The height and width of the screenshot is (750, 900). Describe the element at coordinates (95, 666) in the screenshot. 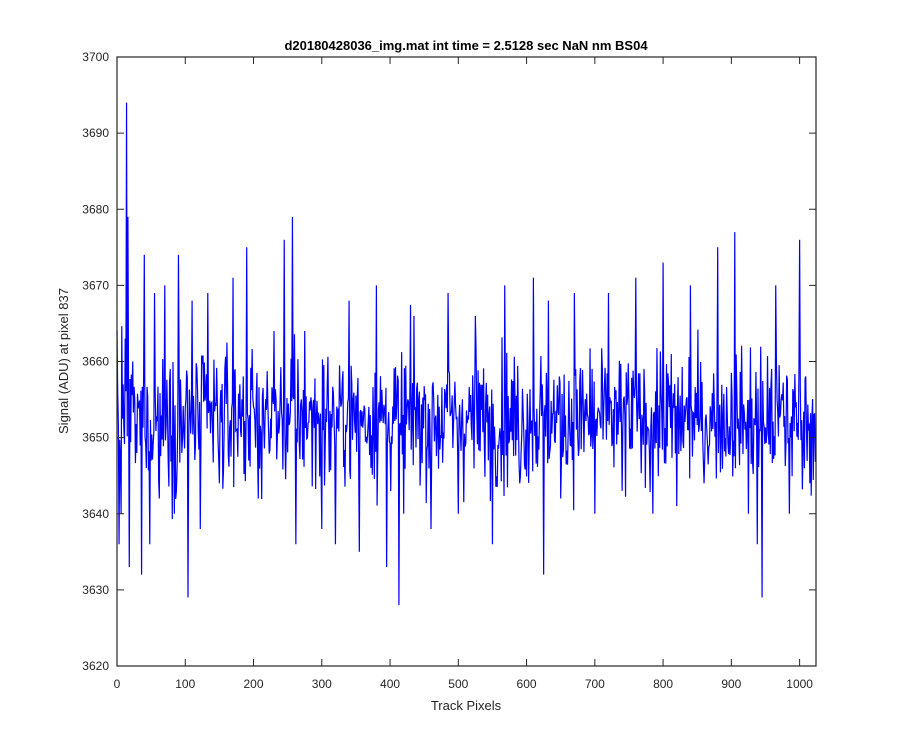

I see `y-tick-label: 3620` at that location.